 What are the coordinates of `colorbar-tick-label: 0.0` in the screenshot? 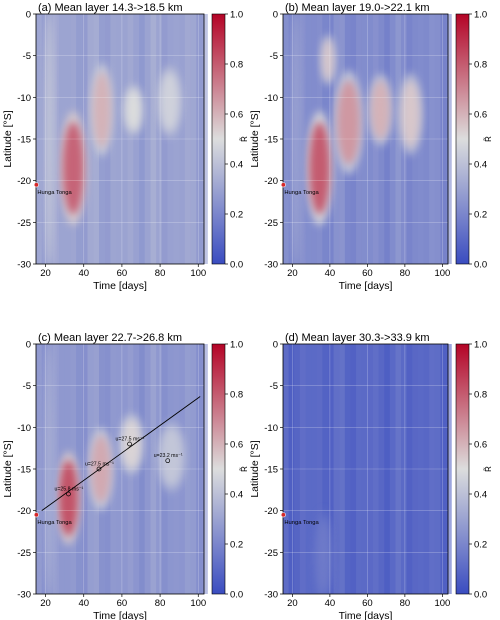 It's located at (480, 595).